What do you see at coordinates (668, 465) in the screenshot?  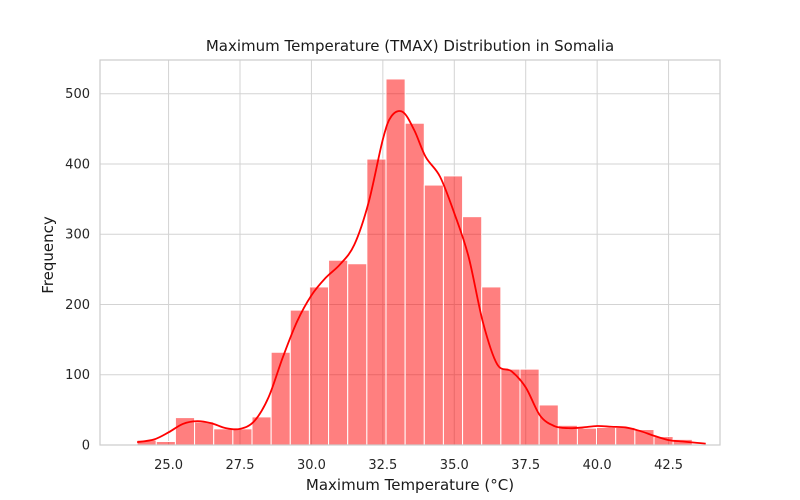 I see `x-tick-label: 42.5` at bounding box center [668, 465].